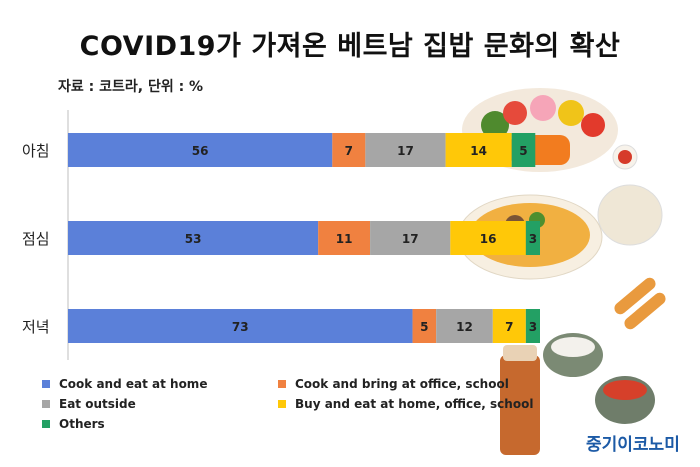  What do you see at coordinates (97, 404) in the screenshot?
I see `legend-label: Eat outside` at bounding box center [97, 404].